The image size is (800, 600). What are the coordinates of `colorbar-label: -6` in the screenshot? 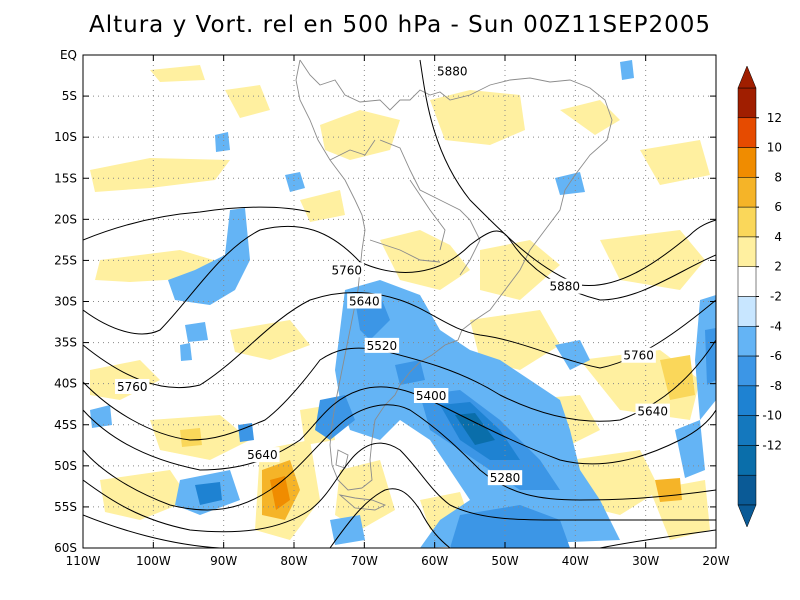 It's located at (776, 356).